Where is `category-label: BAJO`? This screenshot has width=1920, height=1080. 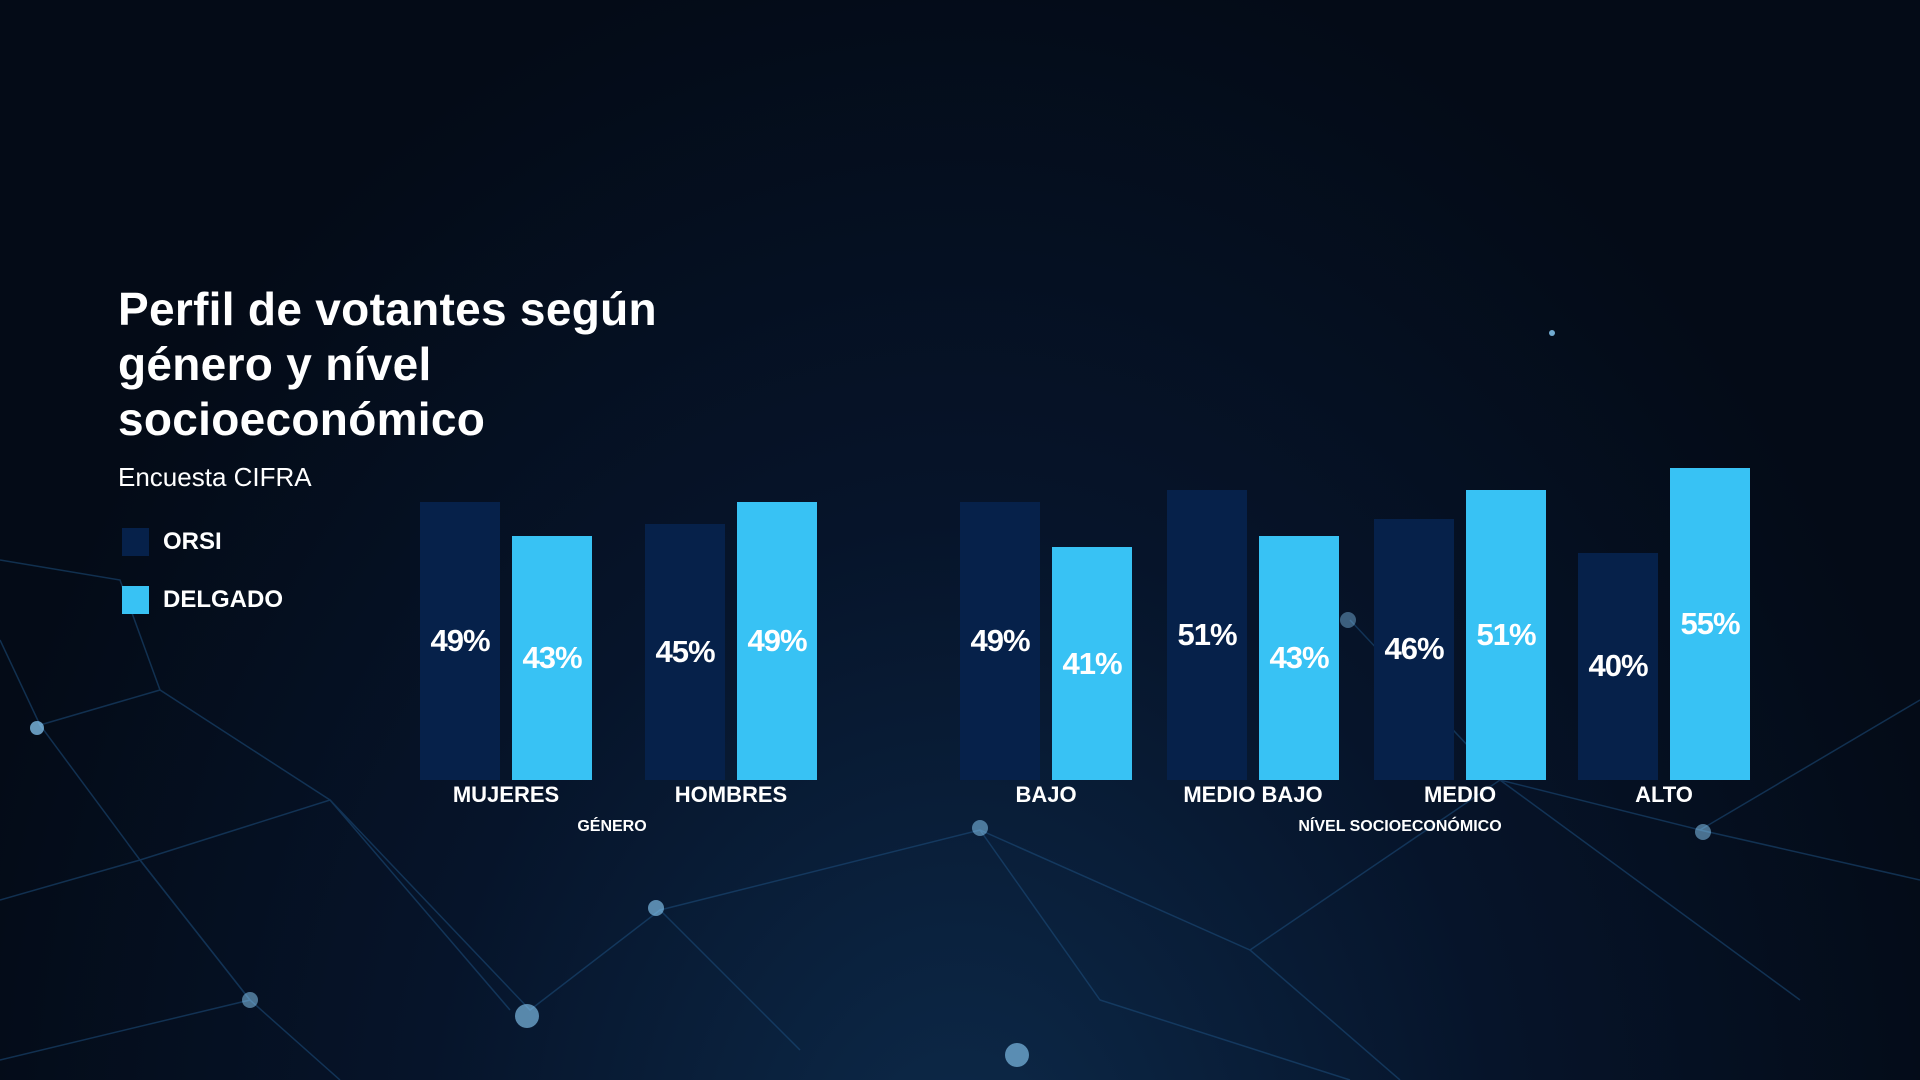
category-label: BAJO is located at coordinates (1046, 794).